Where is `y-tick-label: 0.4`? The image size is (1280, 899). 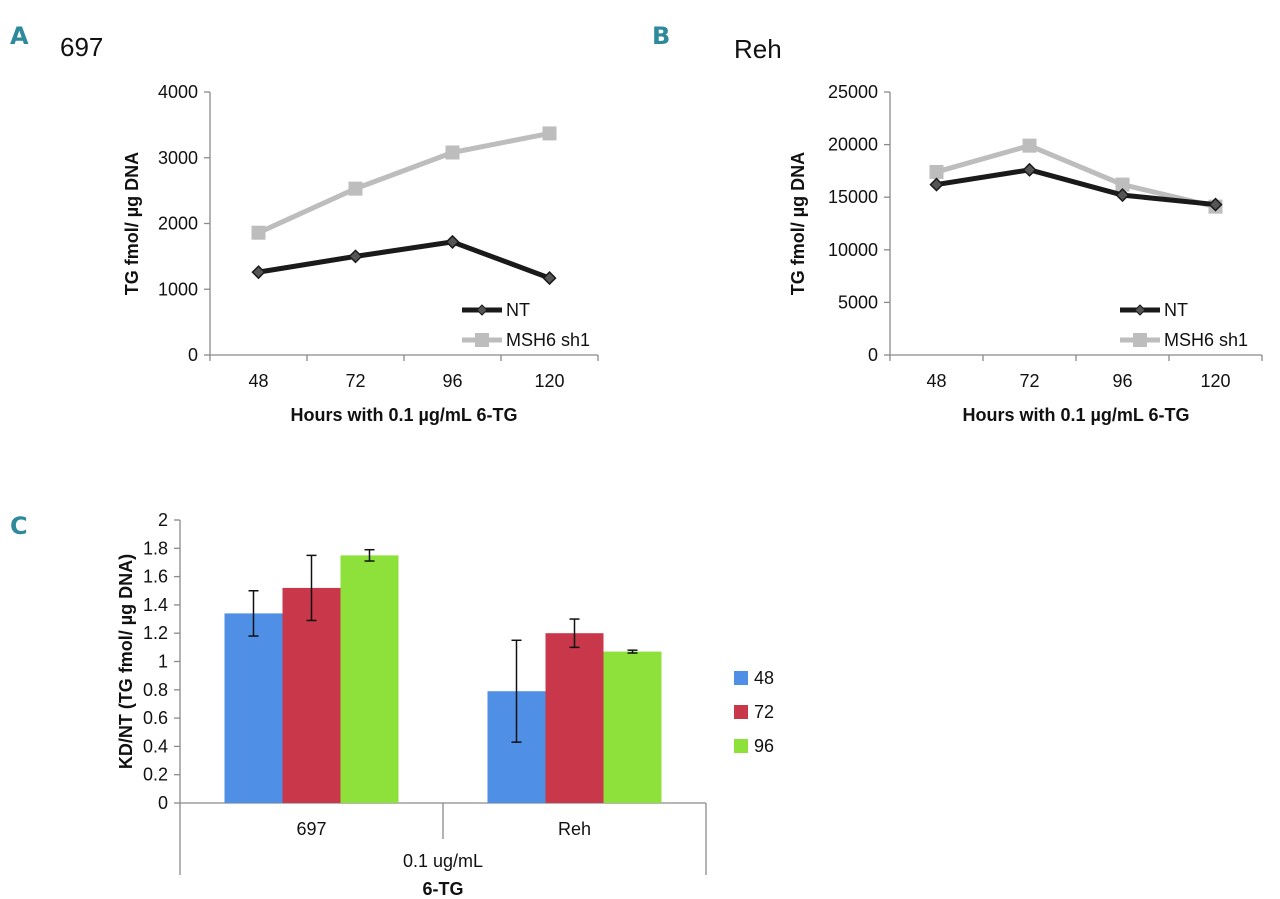 y-tick-label: 0.4 is located at coordinates (155, 746).